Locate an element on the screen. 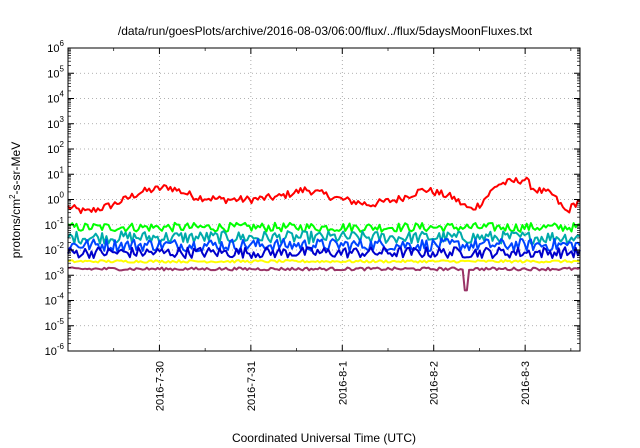 The height and width of the screenshot is (448, 640). x-axis-label: Coordinated Universal Time (UTC) is located at coordinates (324, 438).